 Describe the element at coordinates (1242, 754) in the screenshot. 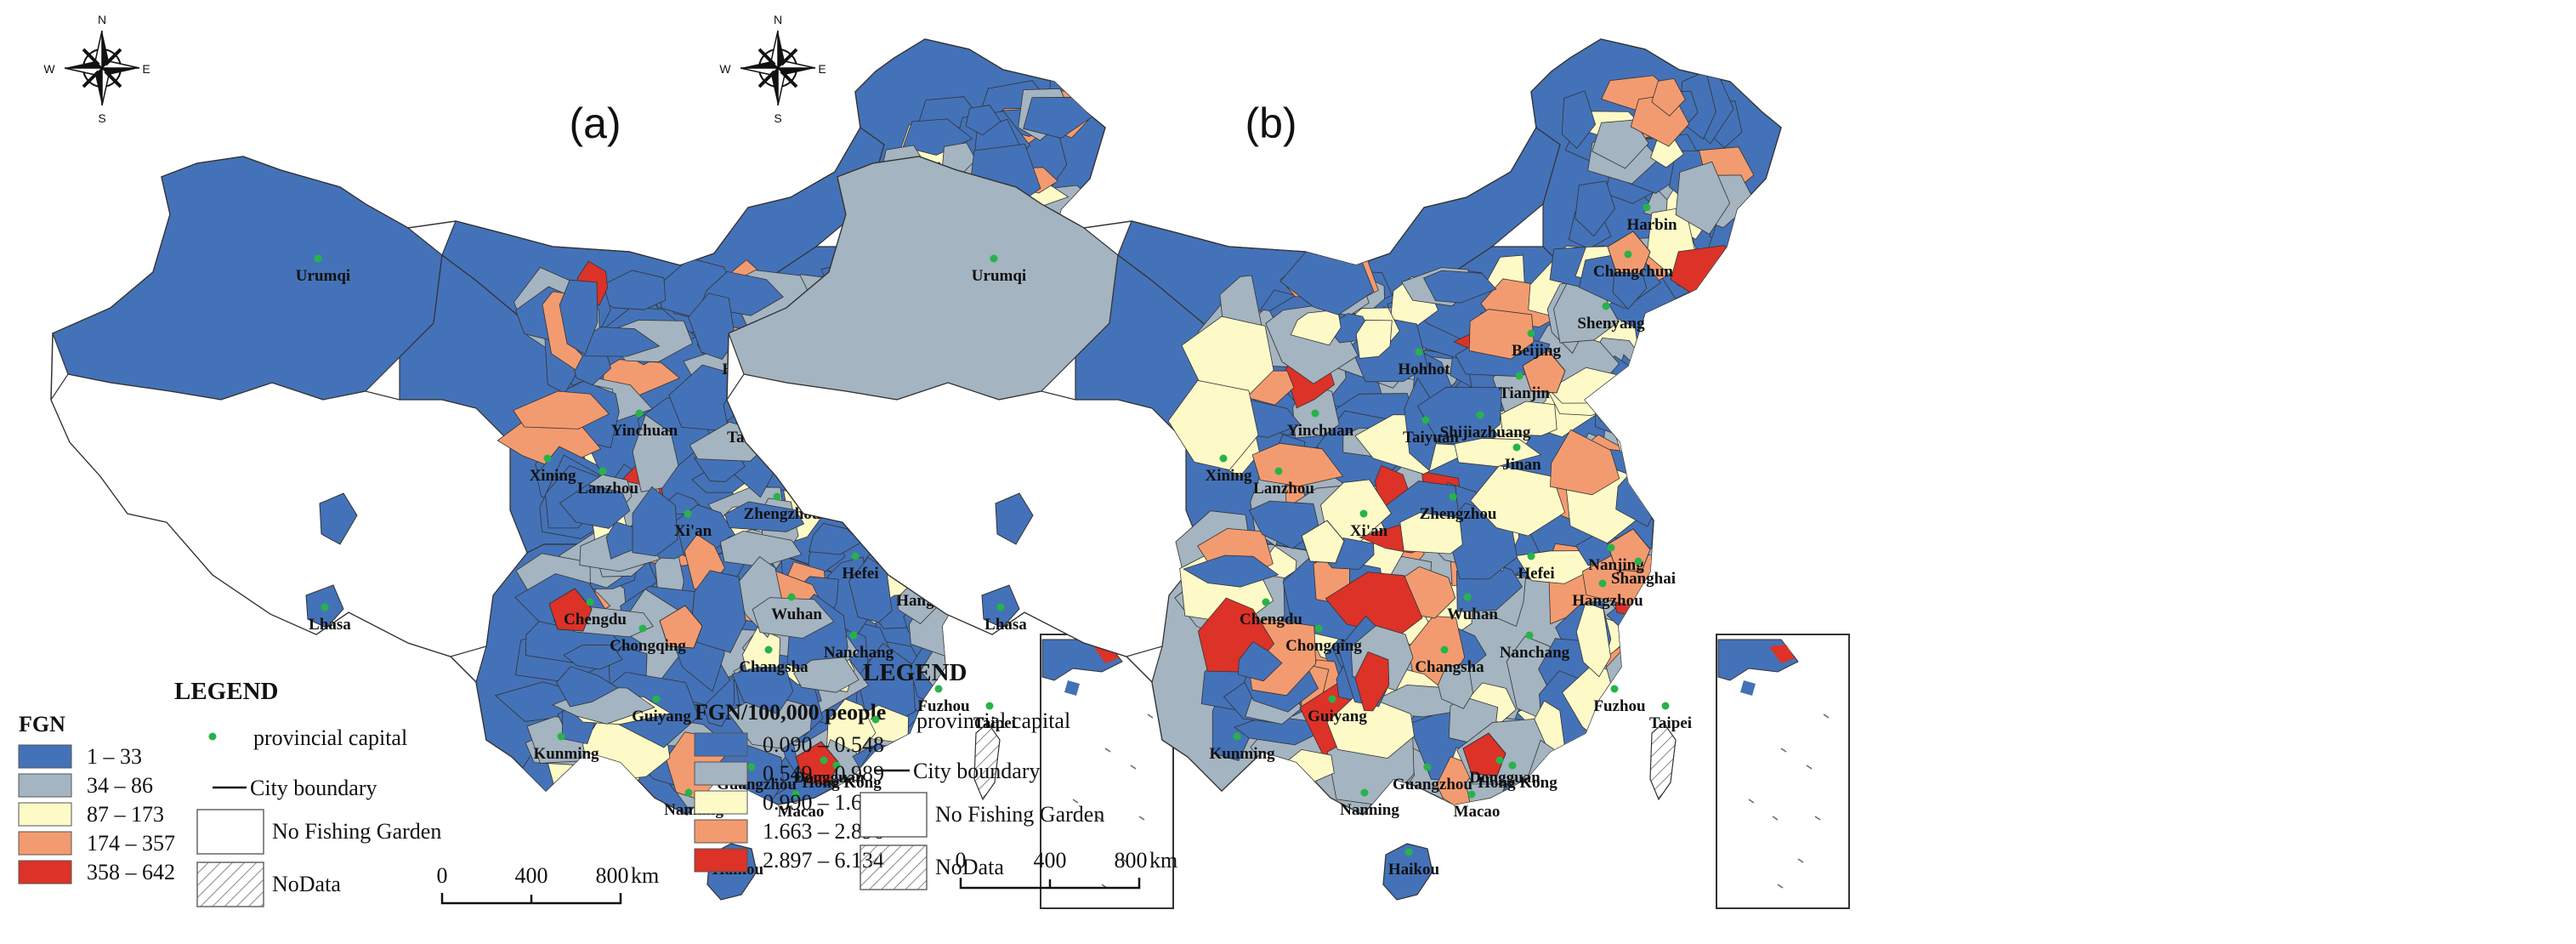

I see `city-label: Kunming` at that location.